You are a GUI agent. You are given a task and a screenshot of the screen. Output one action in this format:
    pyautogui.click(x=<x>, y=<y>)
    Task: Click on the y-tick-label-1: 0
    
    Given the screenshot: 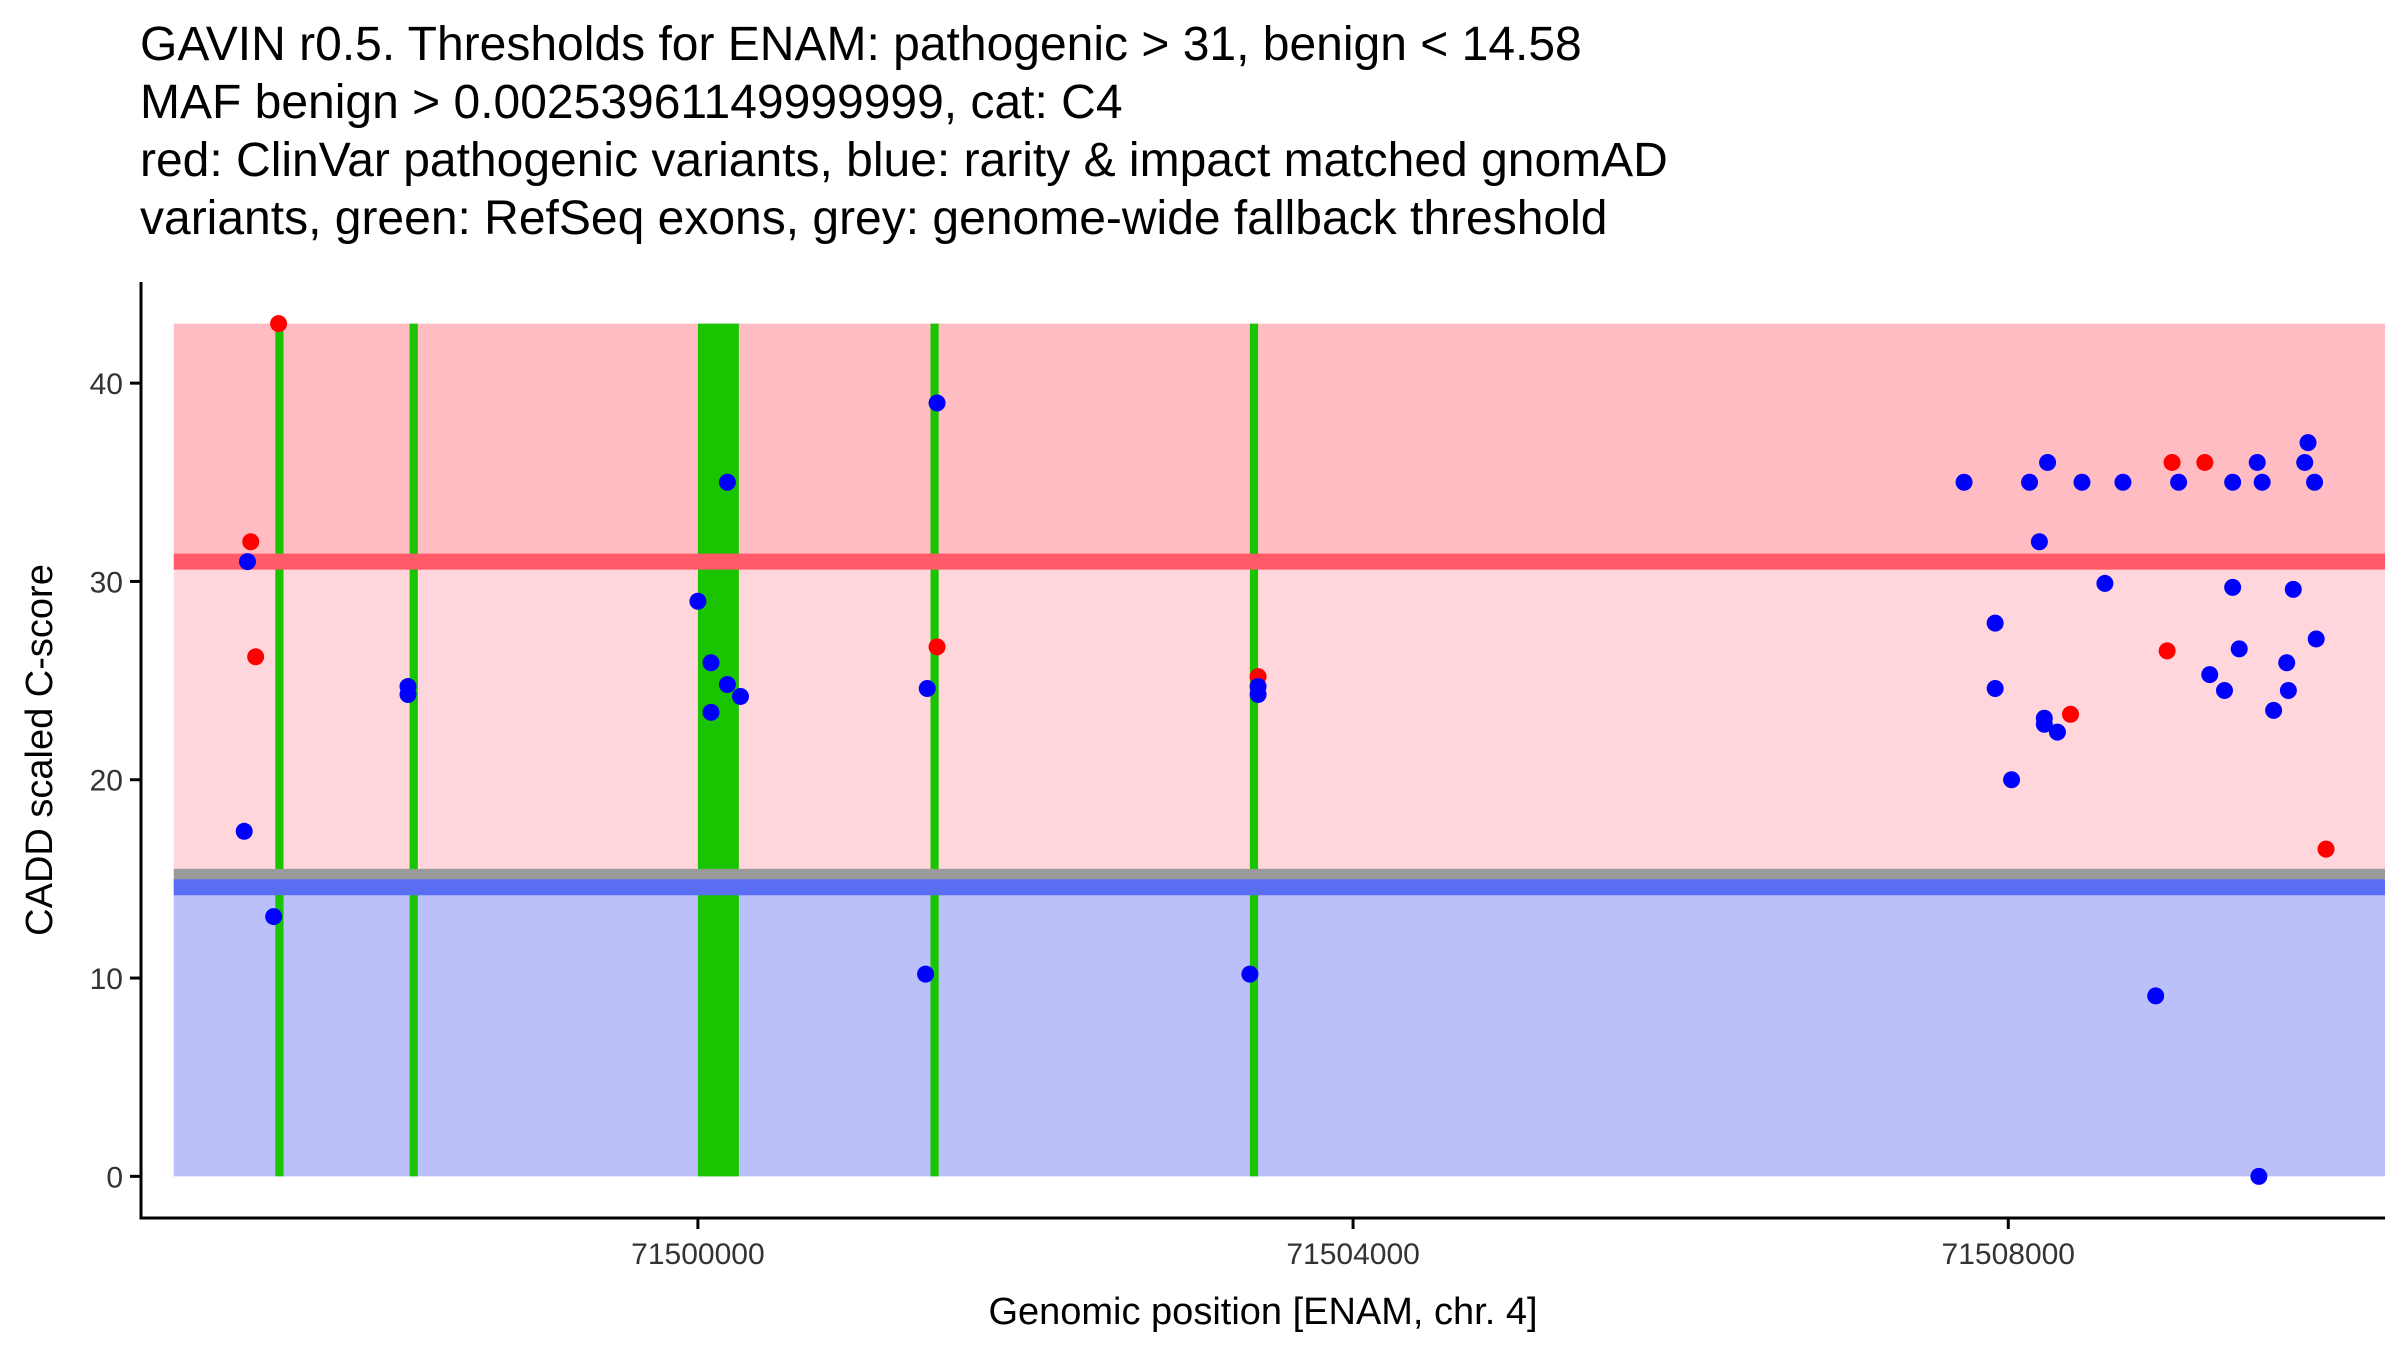 What is the action you would take?
    pyautogui.click(x=114, y=1177)
    